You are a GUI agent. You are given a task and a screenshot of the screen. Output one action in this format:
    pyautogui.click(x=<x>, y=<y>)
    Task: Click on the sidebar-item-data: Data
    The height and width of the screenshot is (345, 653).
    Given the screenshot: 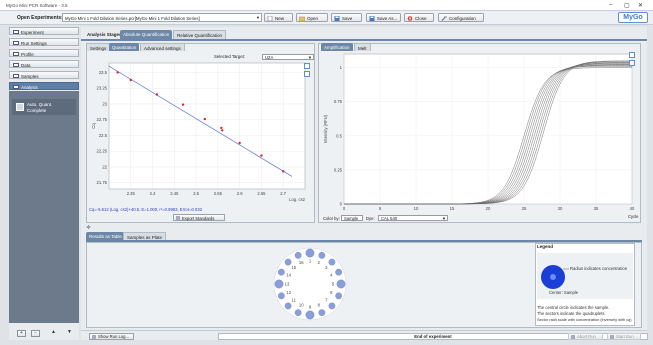 What is the action you would take?
    pyautogui.click(x=44, y=64)
    